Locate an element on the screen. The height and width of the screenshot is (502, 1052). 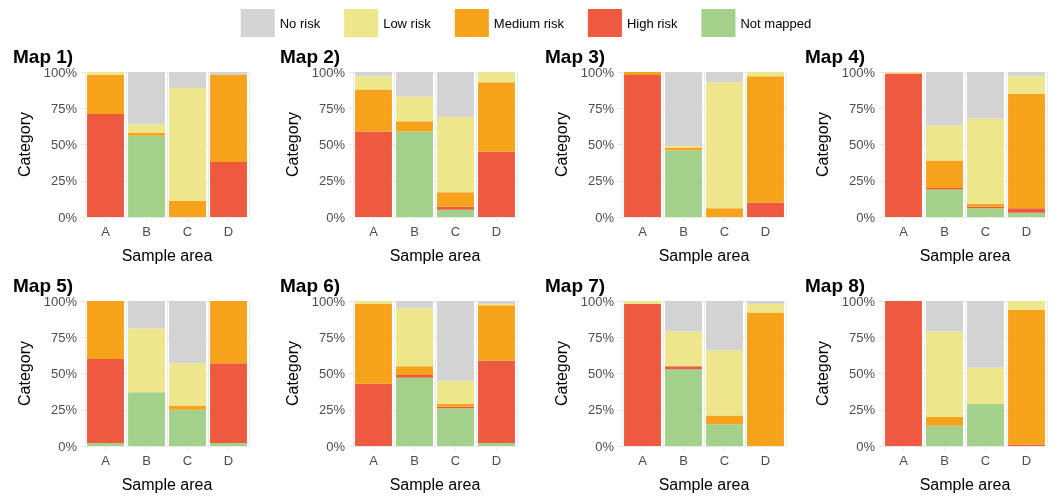
legend-label: High risk is located at coordinates (652, 23).